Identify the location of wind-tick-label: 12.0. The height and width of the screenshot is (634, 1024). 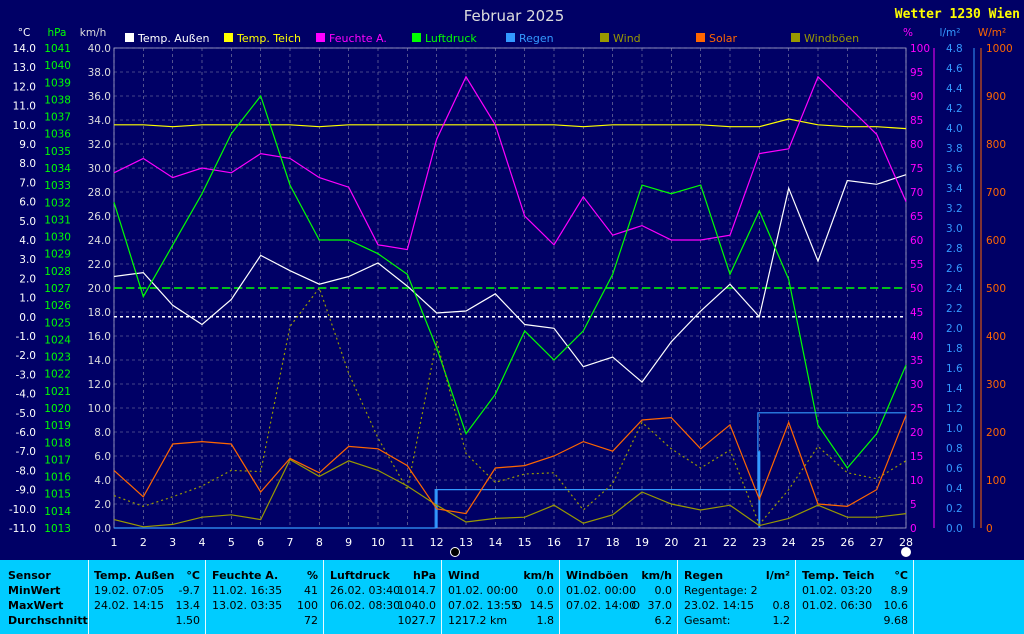
(99, 385).